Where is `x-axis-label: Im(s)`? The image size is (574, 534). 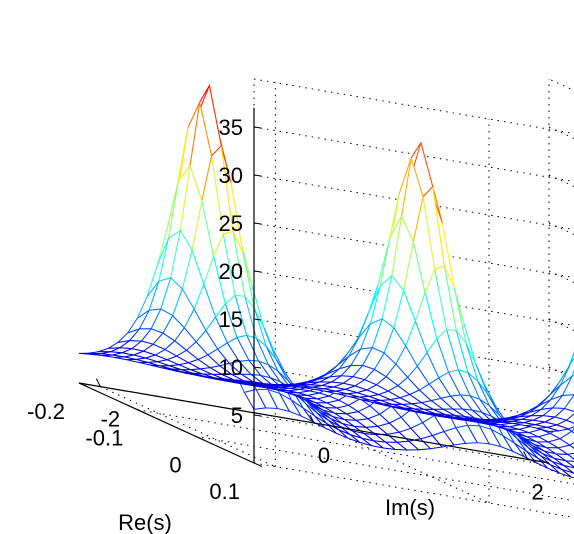 x-axis-label: Im(s) is located at coordinates (410, 507).